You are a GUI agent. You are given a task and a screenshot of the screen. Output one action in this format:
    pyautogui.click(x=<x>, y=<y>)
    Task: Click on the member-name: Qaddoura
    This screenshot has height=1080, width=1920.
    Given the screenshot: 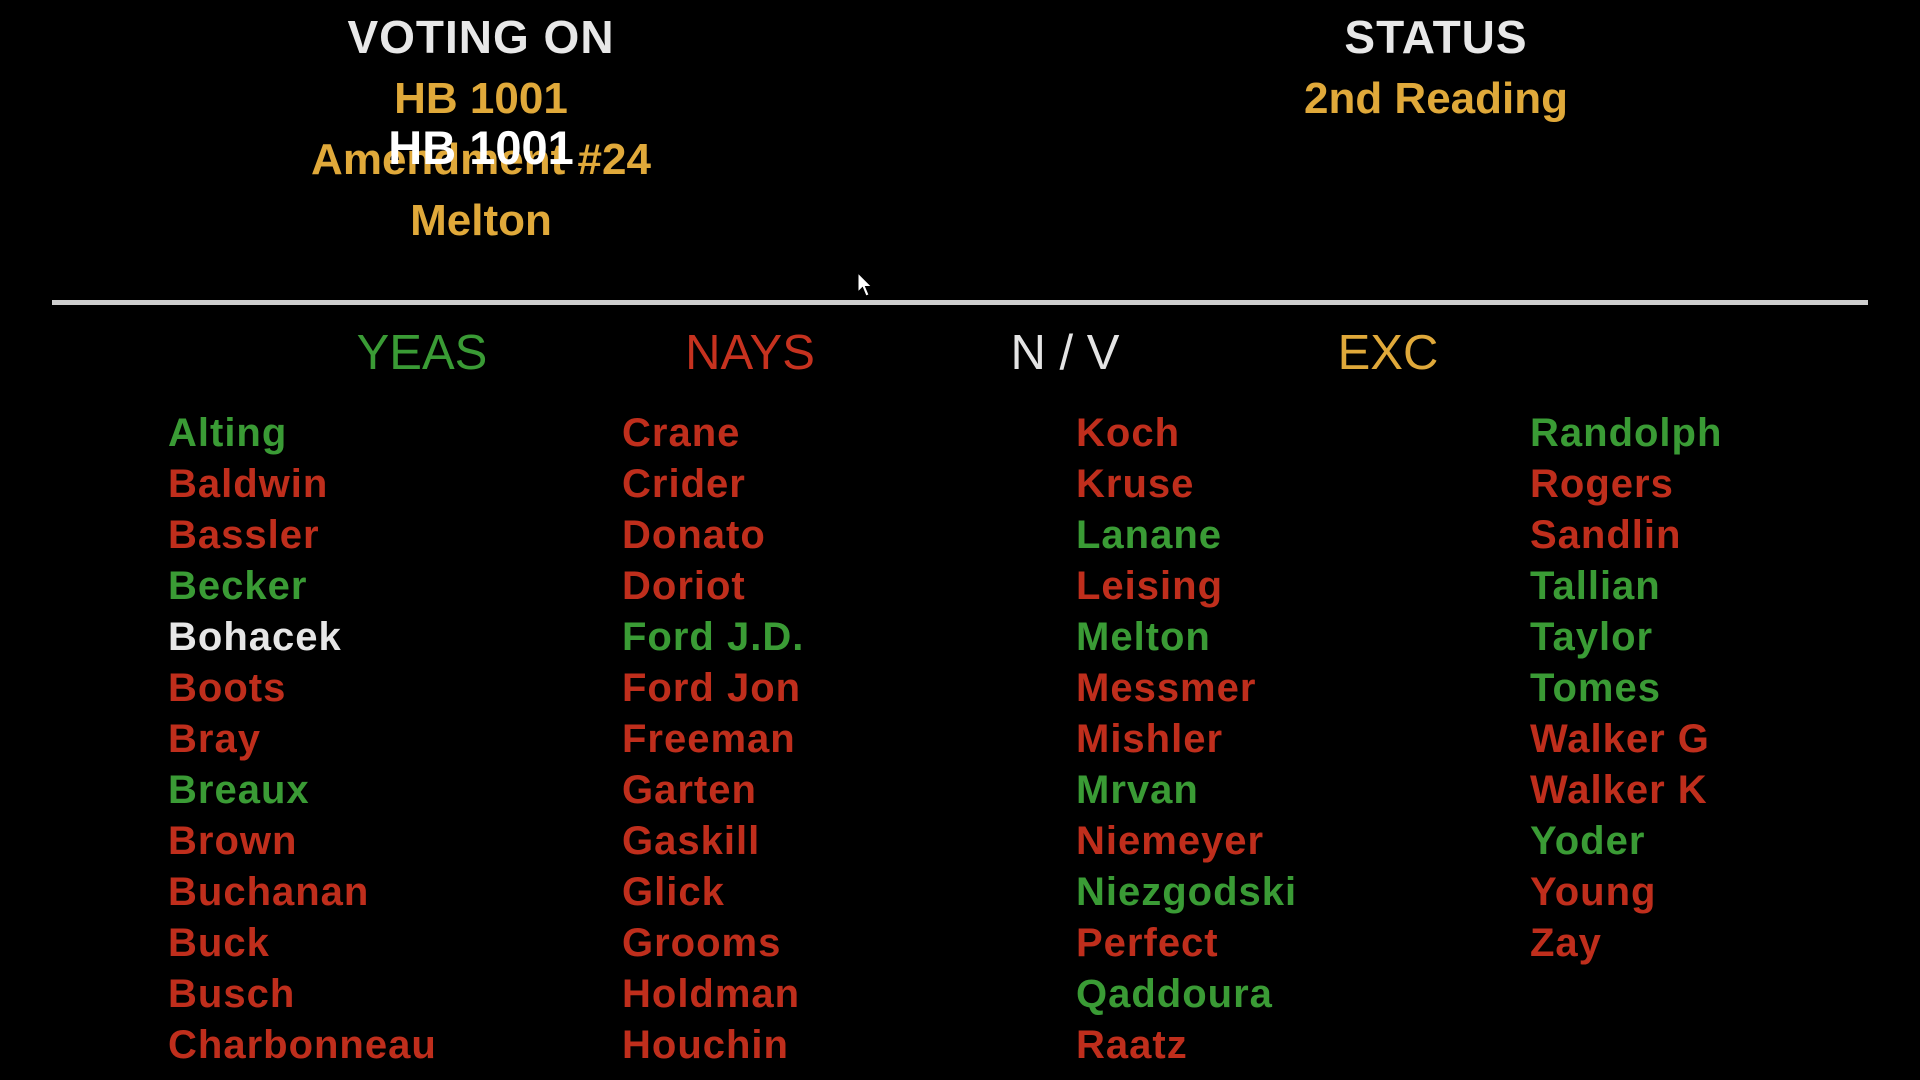 What is the action you would take?
    pyautogui.click(x=1174, y=994)
    